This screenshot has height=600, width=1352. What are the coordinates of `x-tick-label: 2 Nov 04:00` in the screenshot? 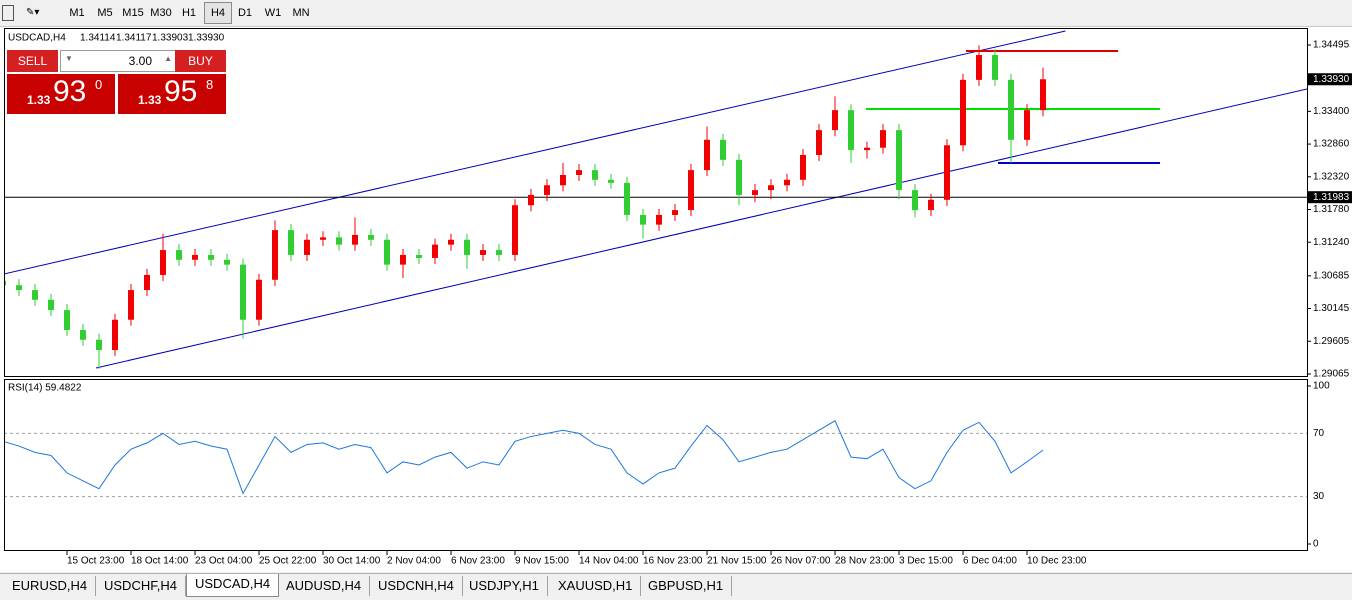 It's located at (414, 561).